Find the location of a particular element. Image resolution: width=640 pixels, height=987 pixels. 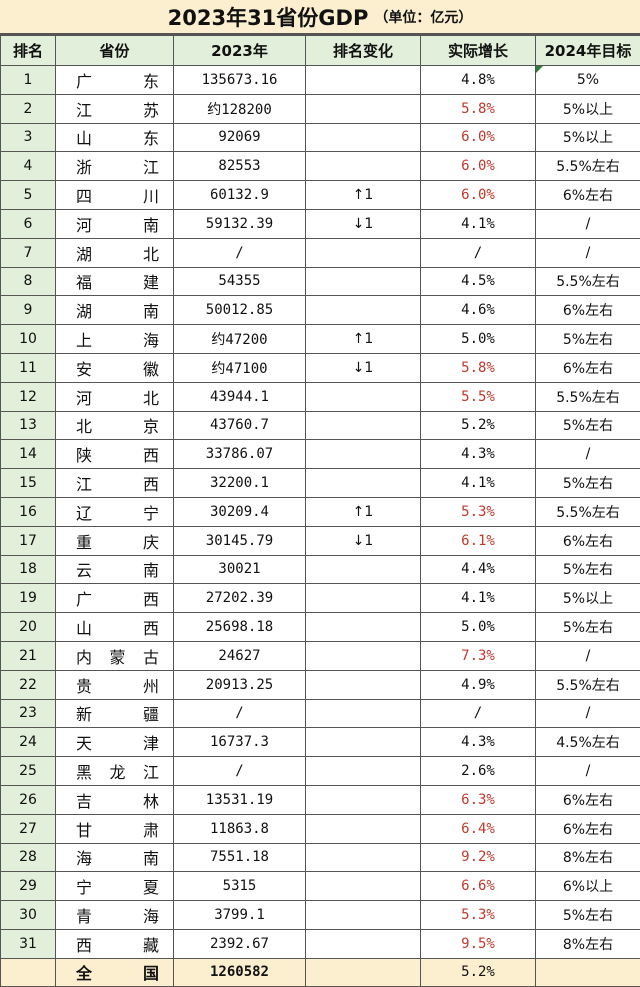

province-cell: 陕西 is located at coordinates (114, 454).